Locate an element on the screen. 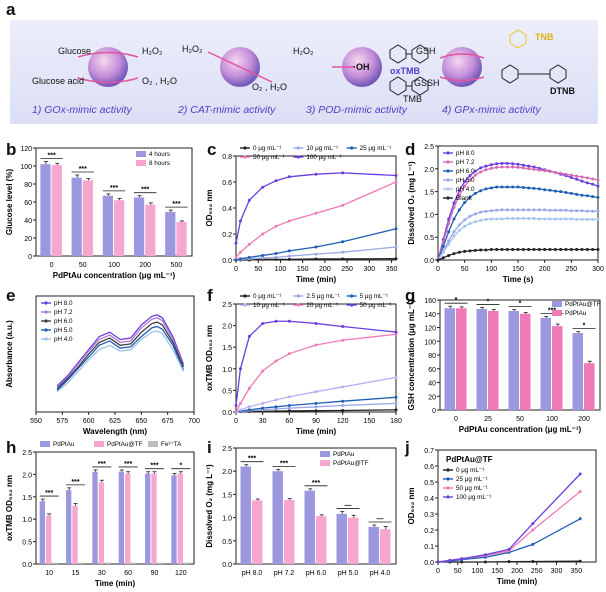  sig-label-i-0: *** is located at coordinates (252, 459).